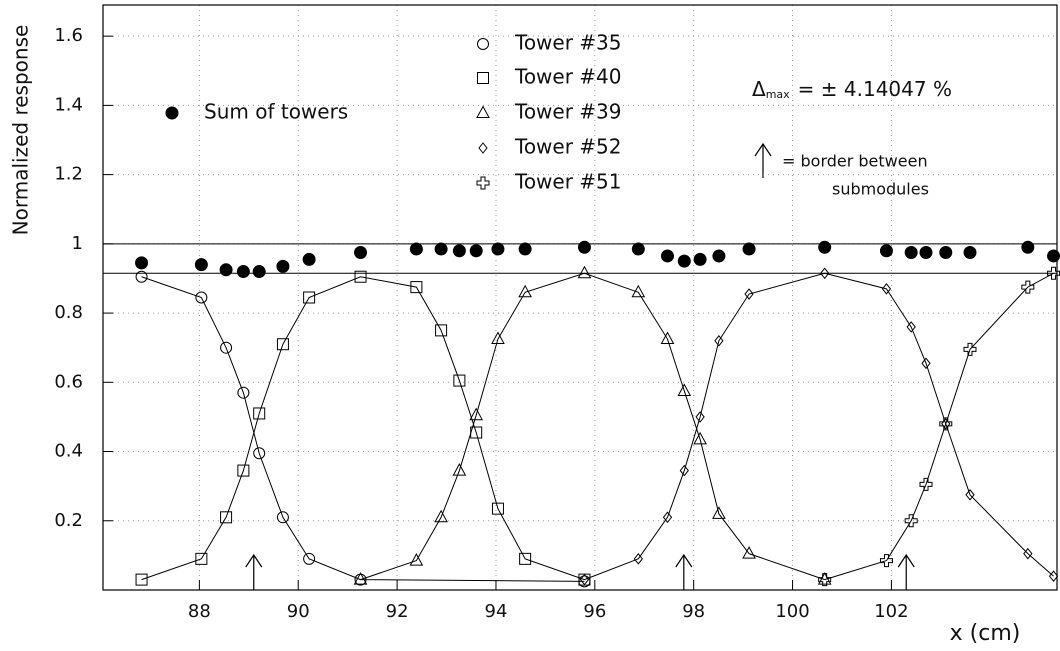 The height and width of the screenshot is (651, 1060). I want to click on x-tick-label: 88, so click(199, 611).